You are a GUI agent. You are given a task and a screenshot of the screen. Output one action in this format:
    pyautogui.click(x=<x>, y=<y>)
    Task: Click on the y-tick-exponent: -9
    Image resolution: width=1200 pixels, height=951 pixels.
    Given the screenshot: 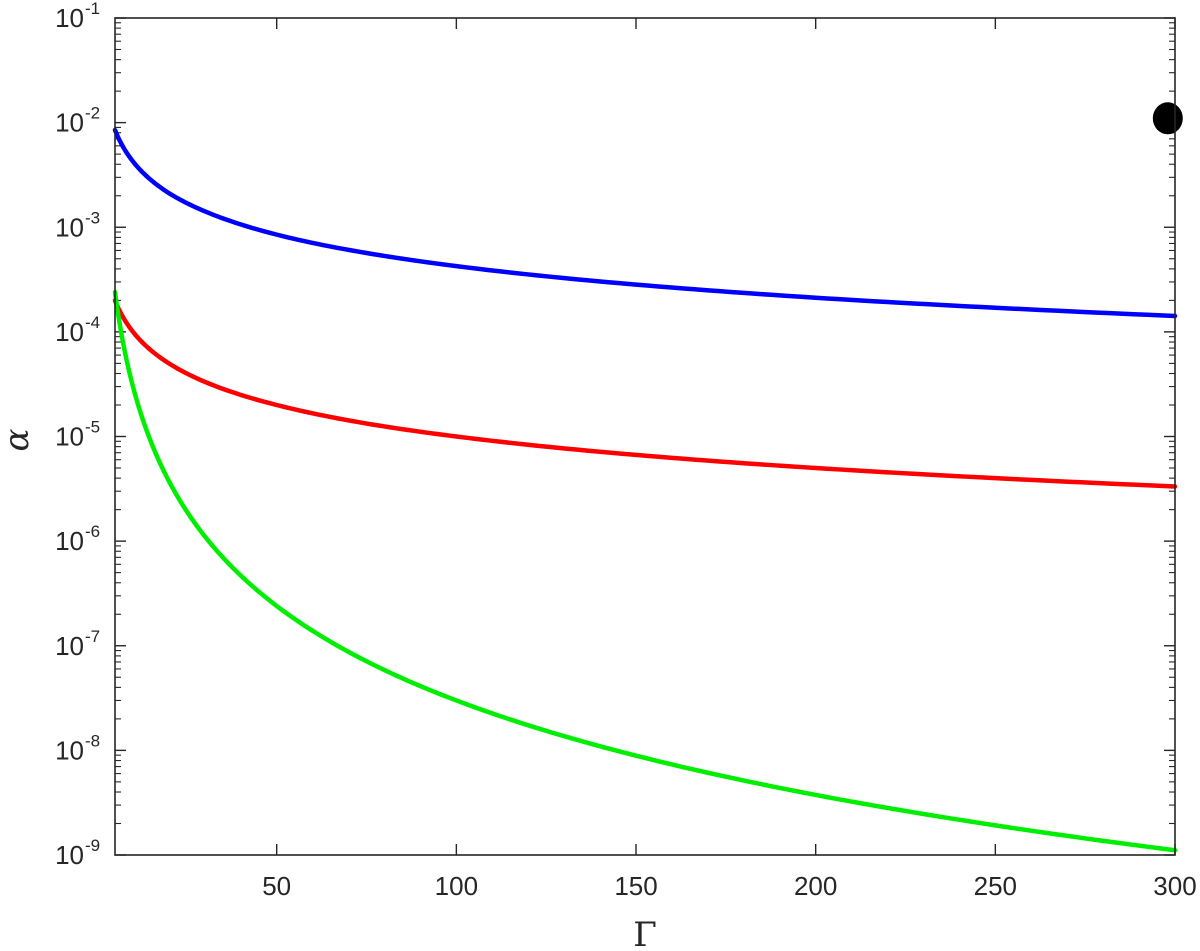 What is the action you would take?
    pyautogui.click(x=92, y=845)
    